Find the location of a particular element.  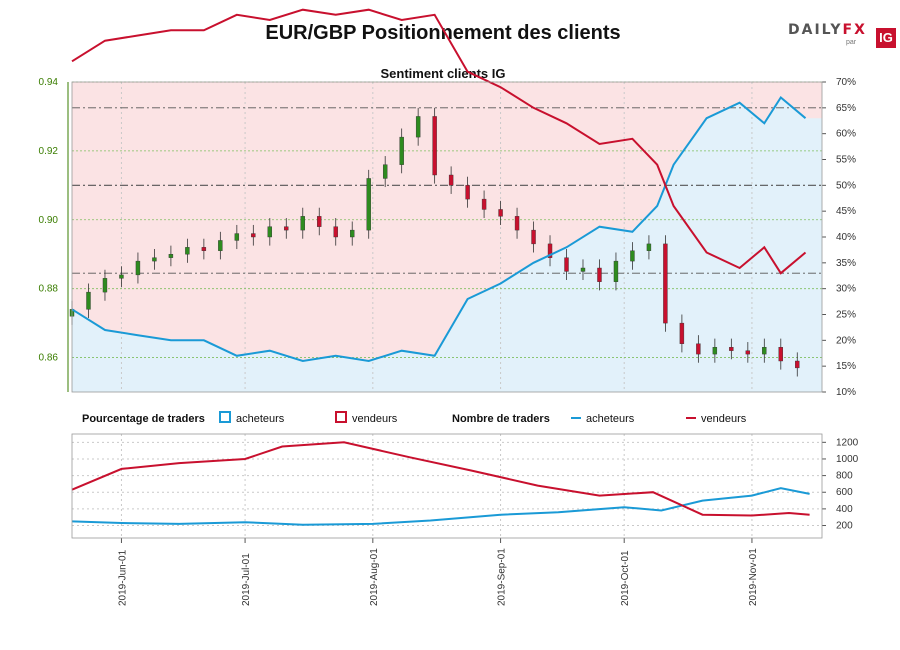

legend-count-label: Nombre de traders is located at coordinates (501, 419).